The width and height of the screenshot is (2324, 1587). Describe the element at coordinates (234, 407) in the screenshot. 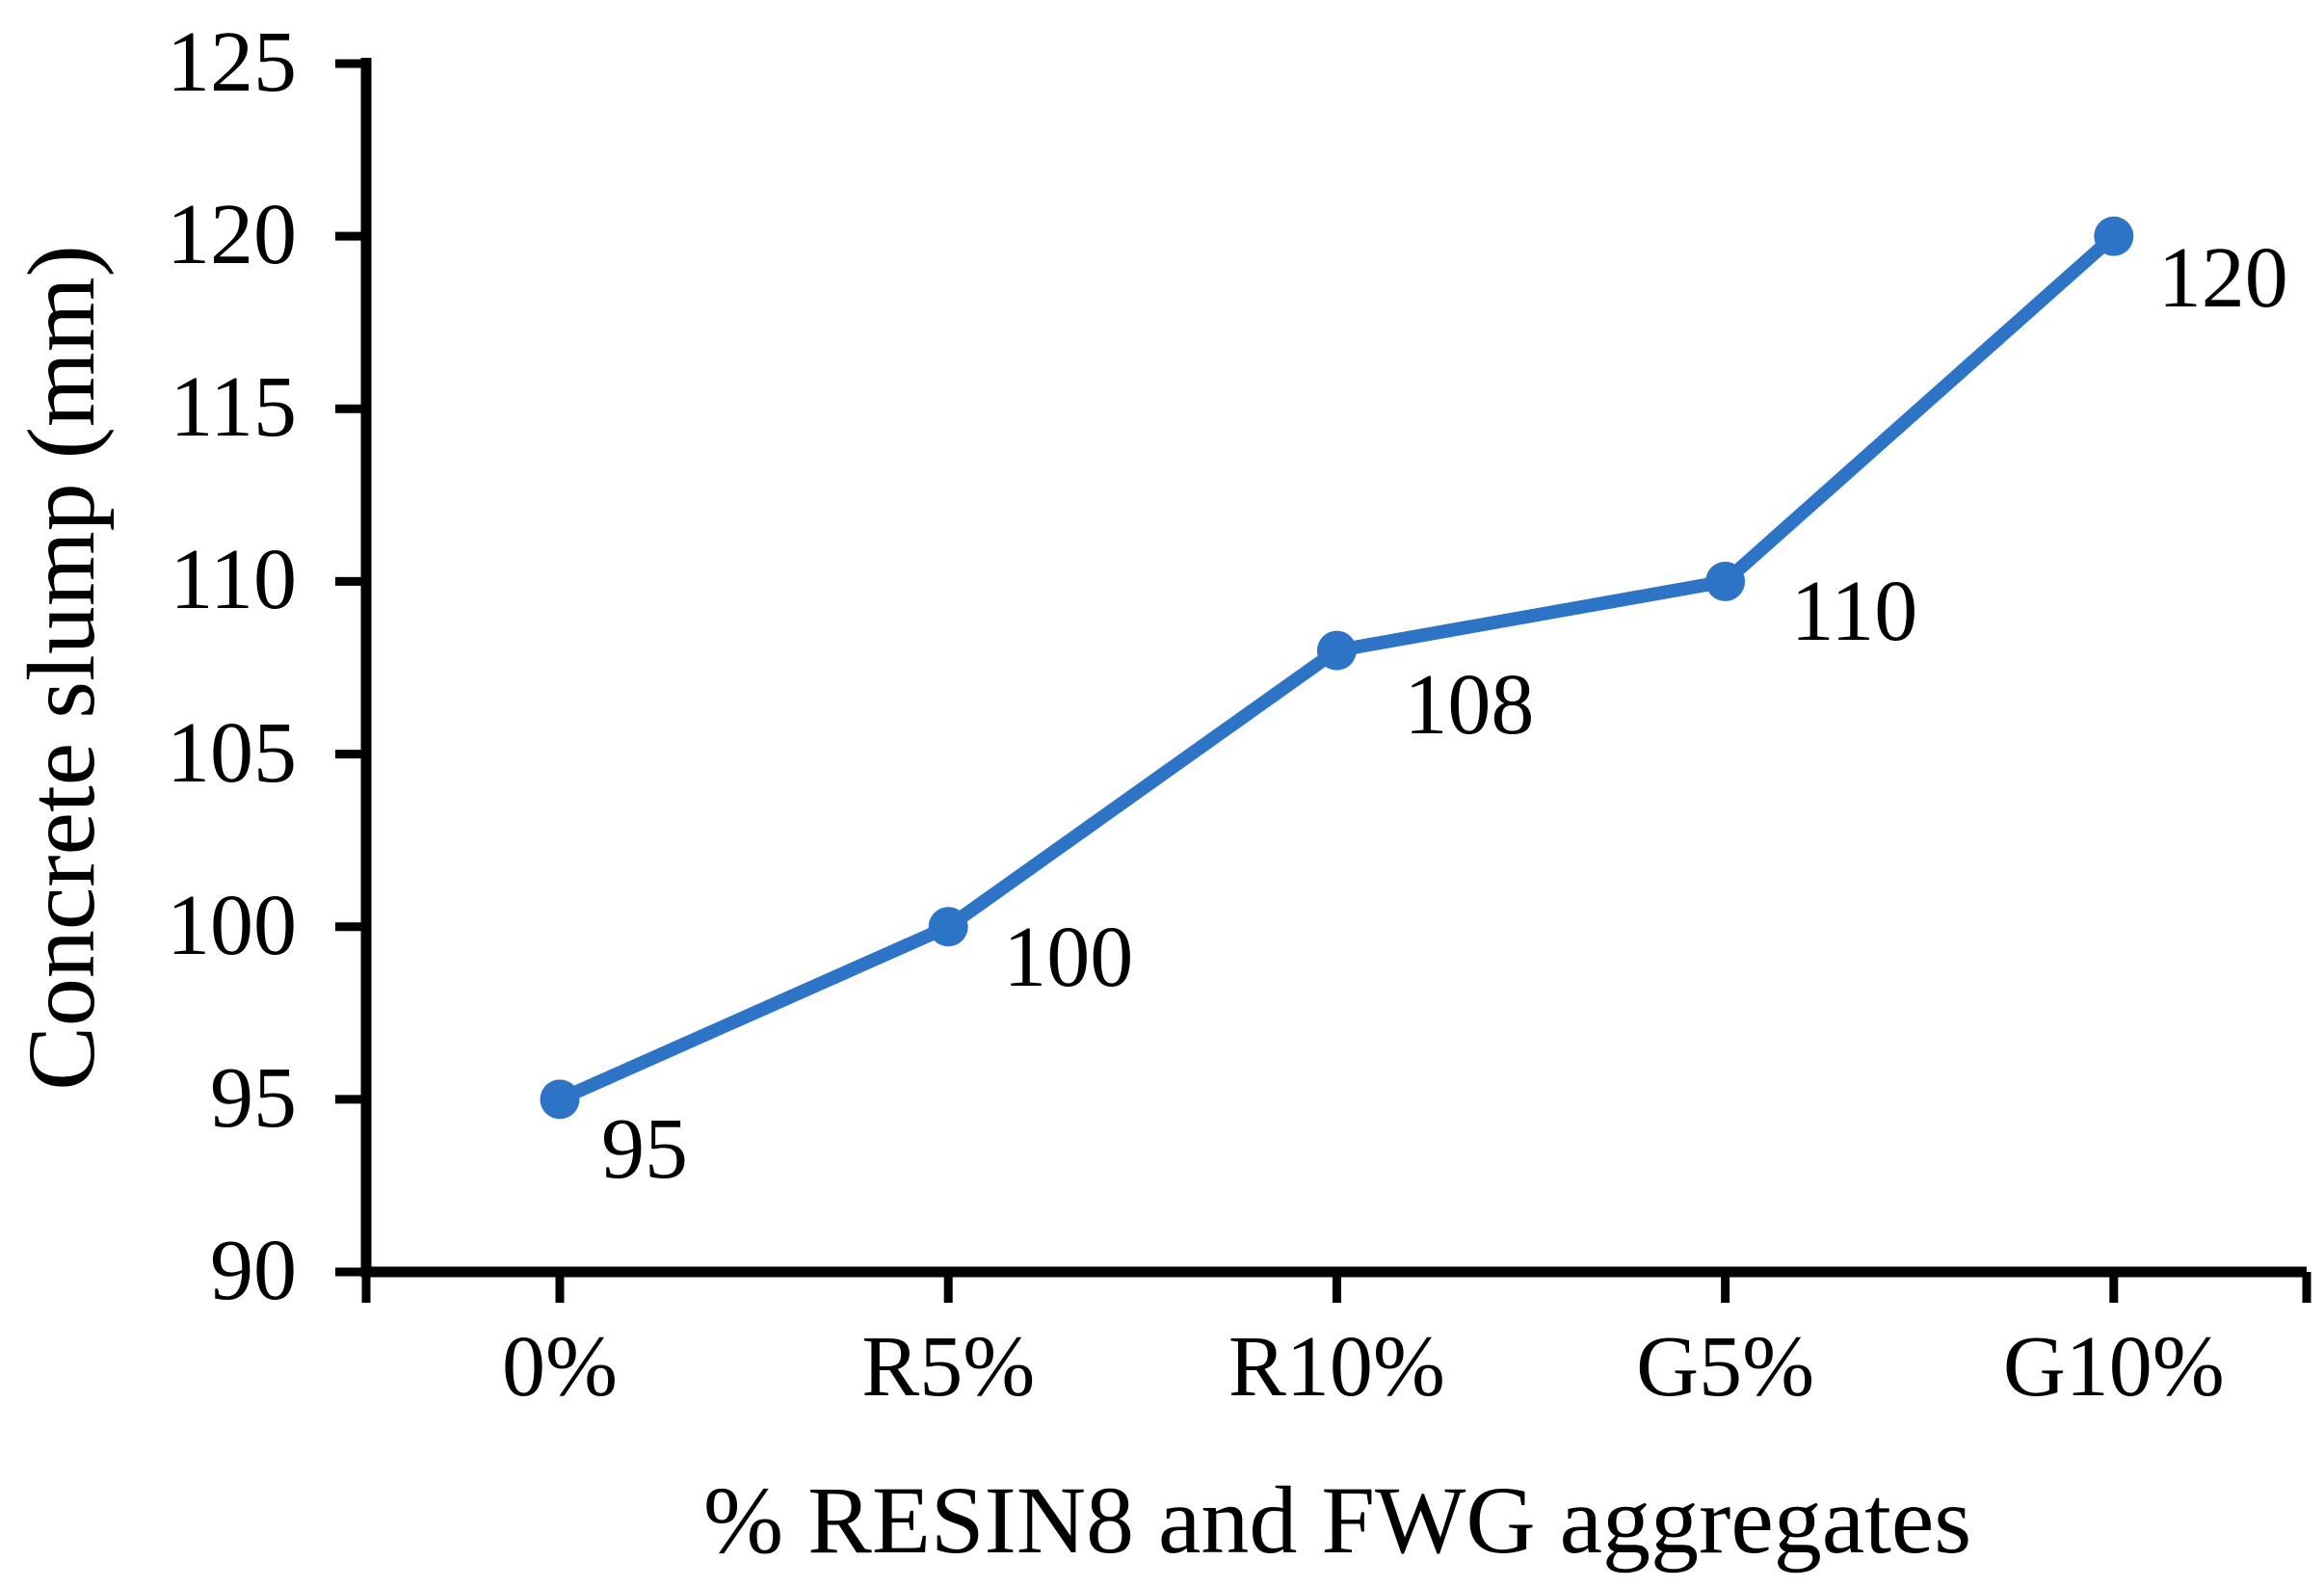

I see `y-tick-label: 115` at that location.